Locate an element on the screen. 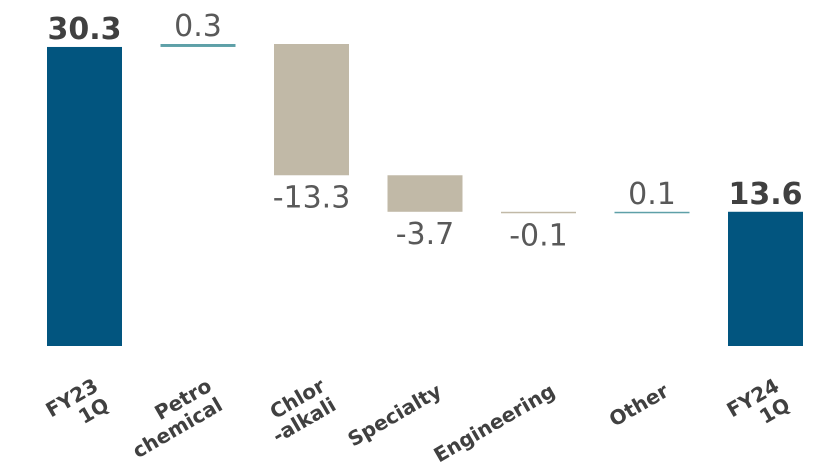  value-label-2: -13.3 is located at coordinates (312, 197).